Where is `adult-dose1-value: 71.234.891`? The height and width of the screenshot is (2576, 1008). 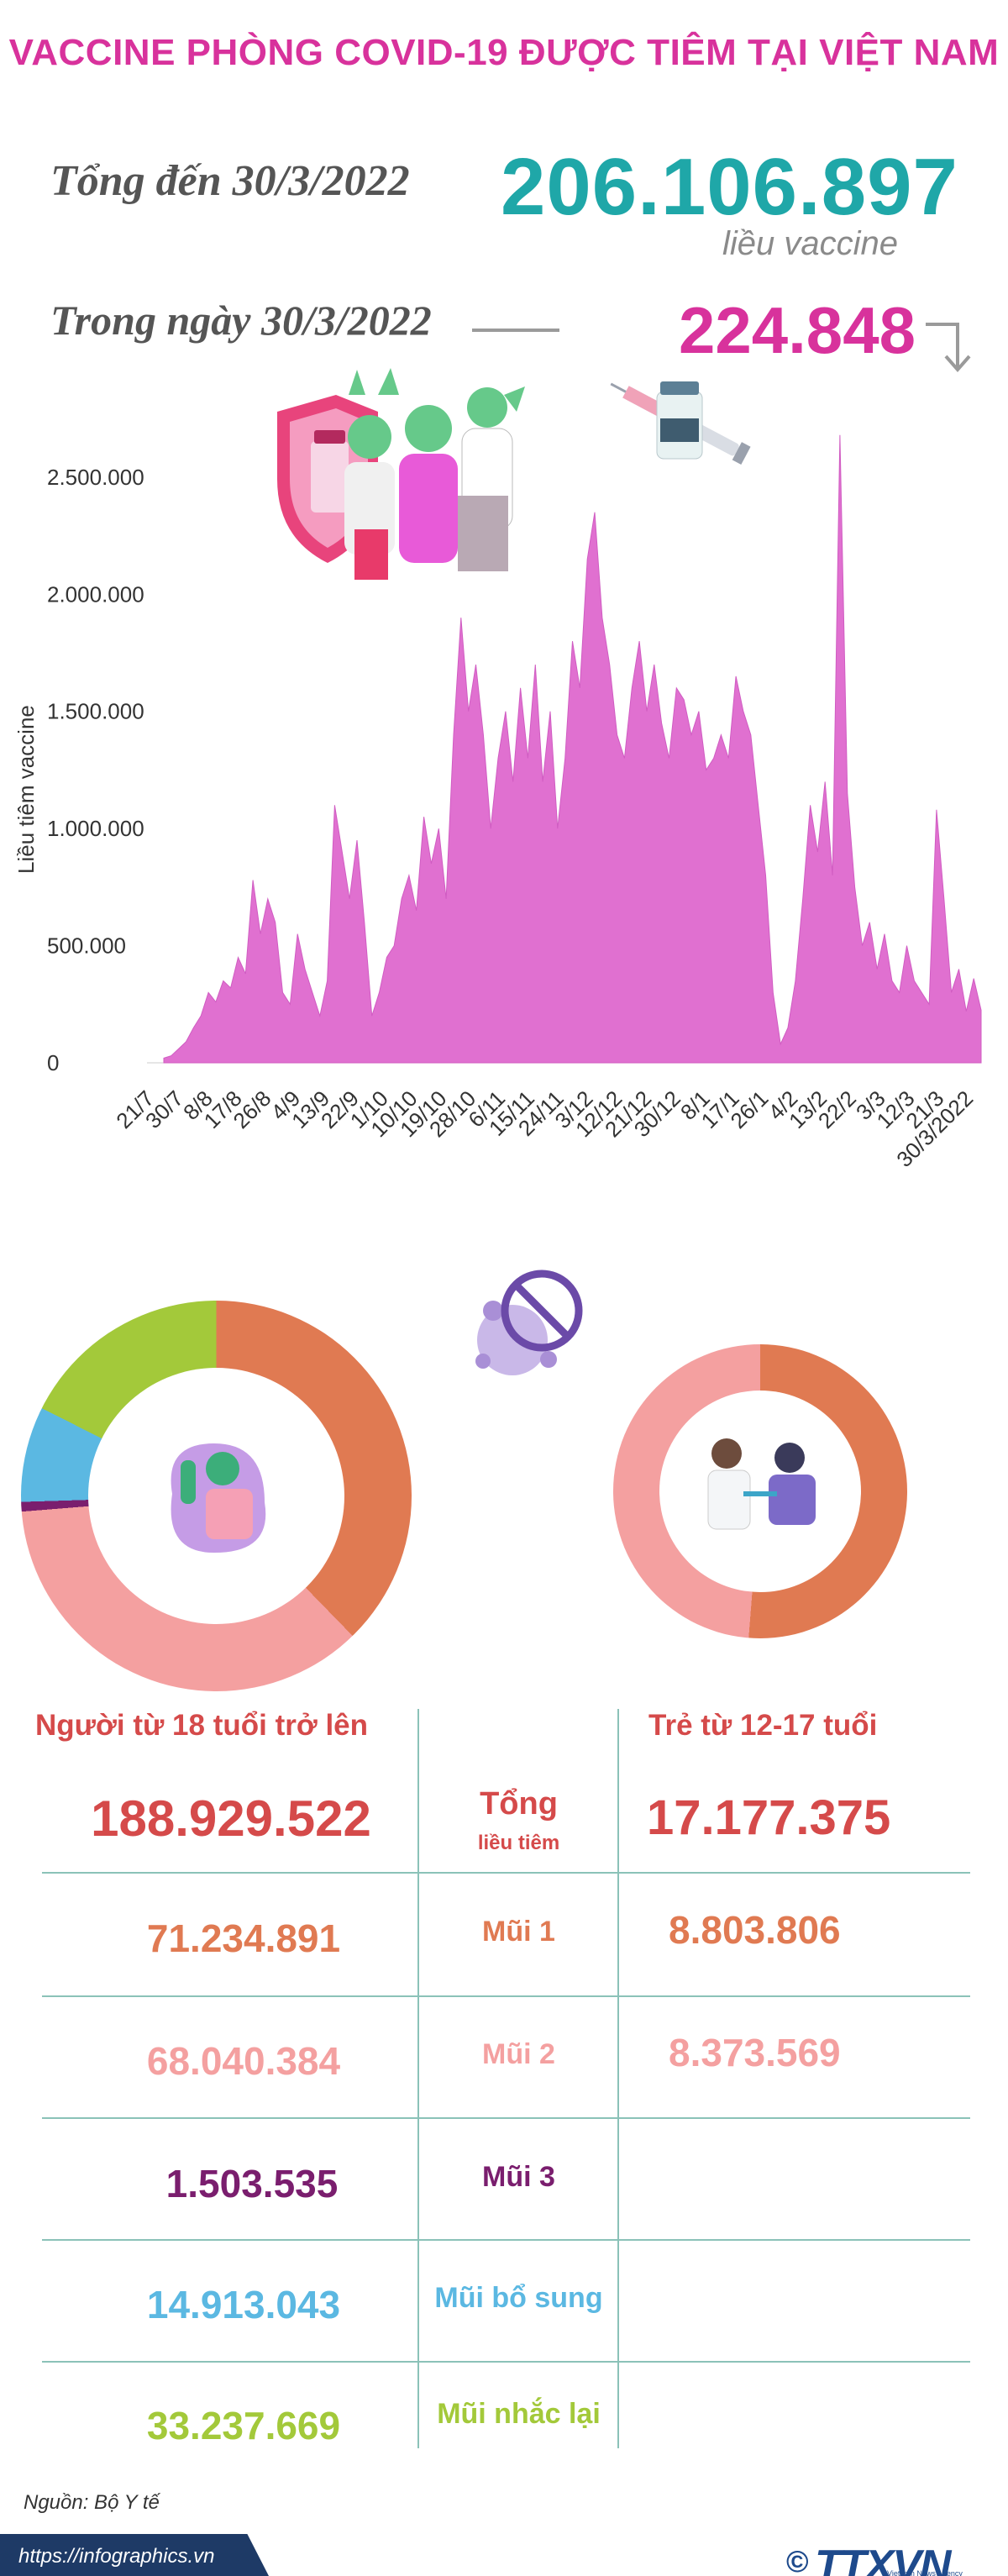
adult-dose1-value: 71.234.891 is located at coordinates (243, 1938).